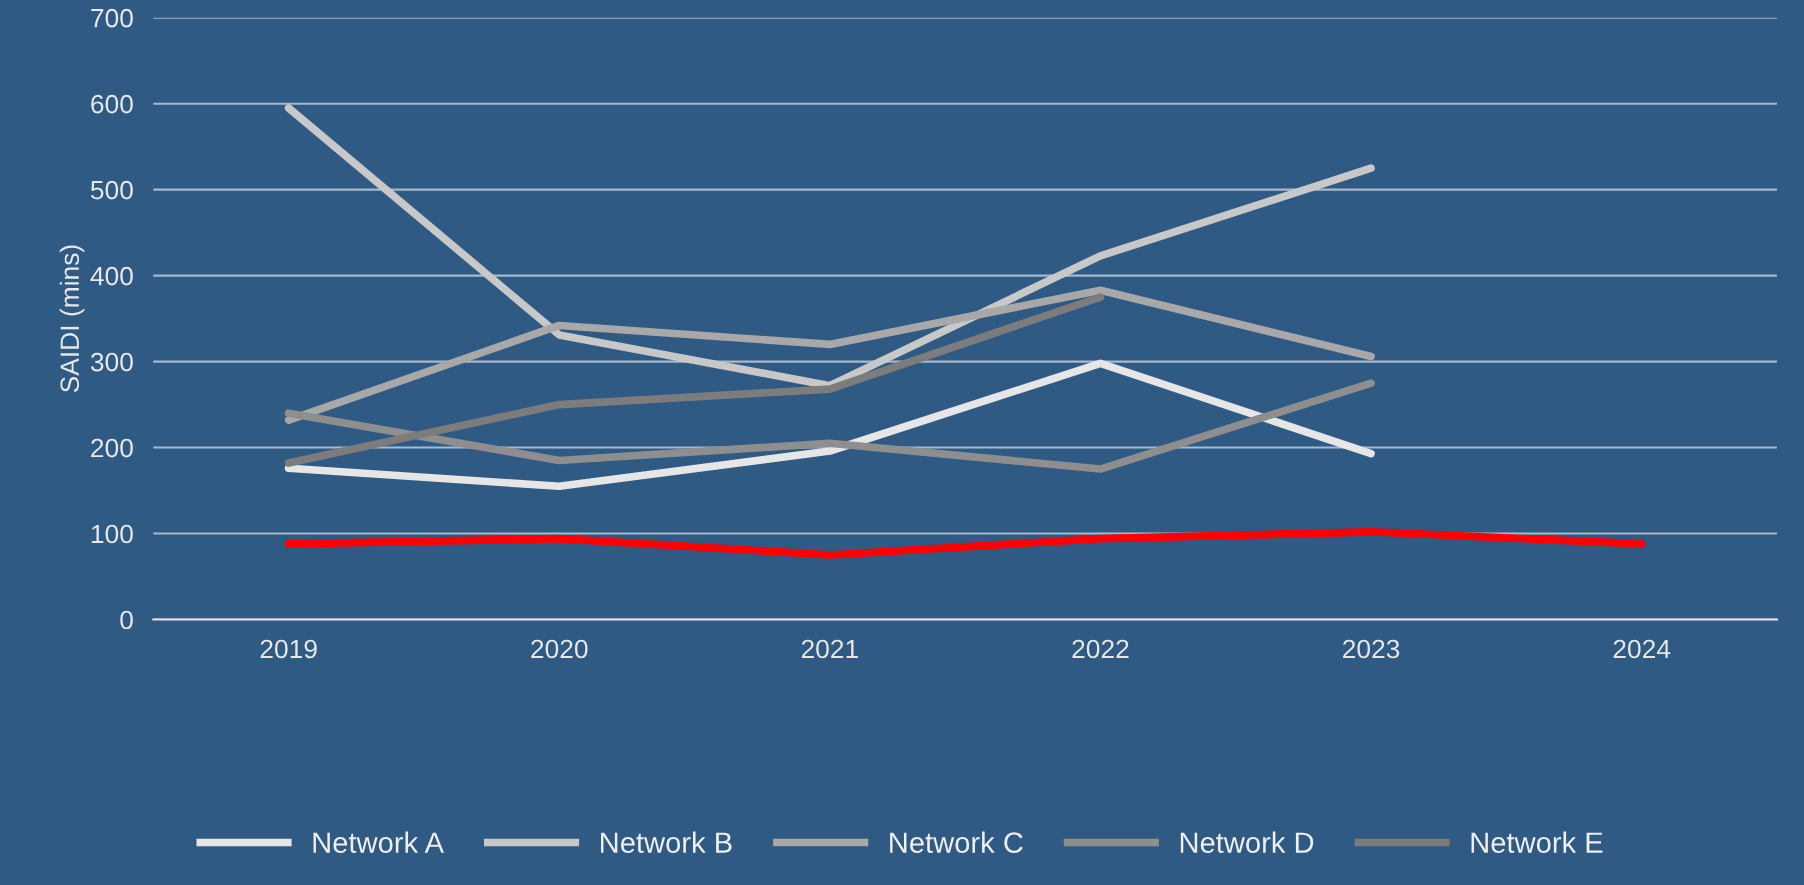  What do you see at coordinates (1100, 649) in the screenshot?
I see `x-tick-label: 2022` at bounding box center [1100, 649].